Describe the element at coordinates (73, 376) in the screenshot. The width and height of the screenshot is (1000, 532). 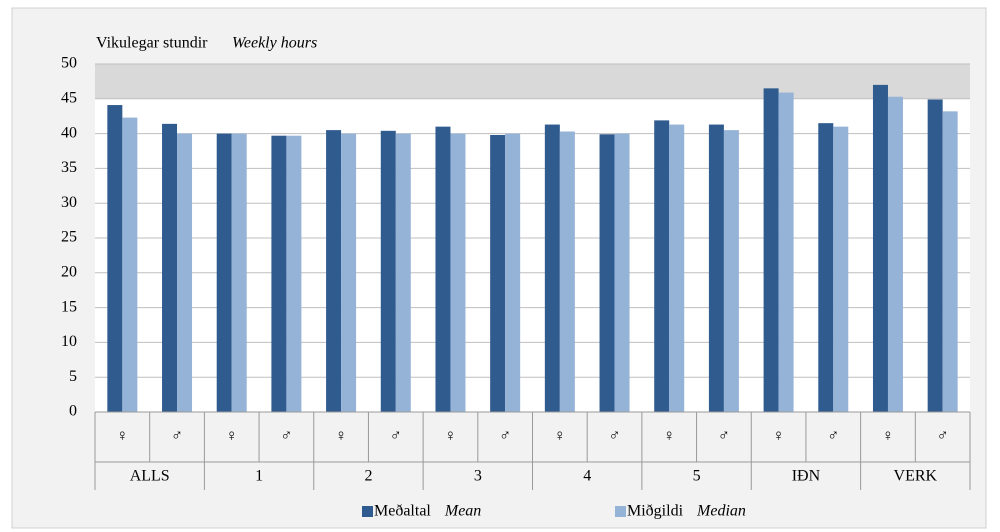
I see `y-tick-label: 5` at that location.